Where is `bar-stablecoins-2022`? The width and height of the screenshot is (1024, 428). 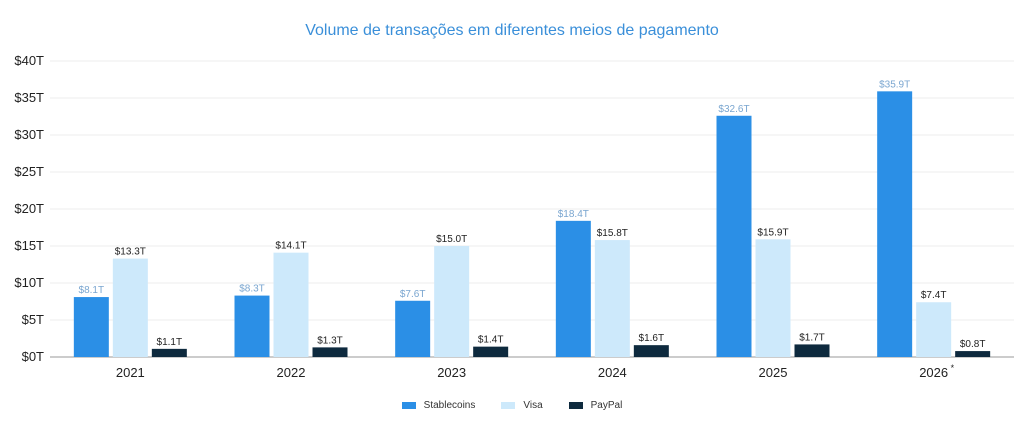
bar-stablecoins-2022 is located at coordinates (252, 326).